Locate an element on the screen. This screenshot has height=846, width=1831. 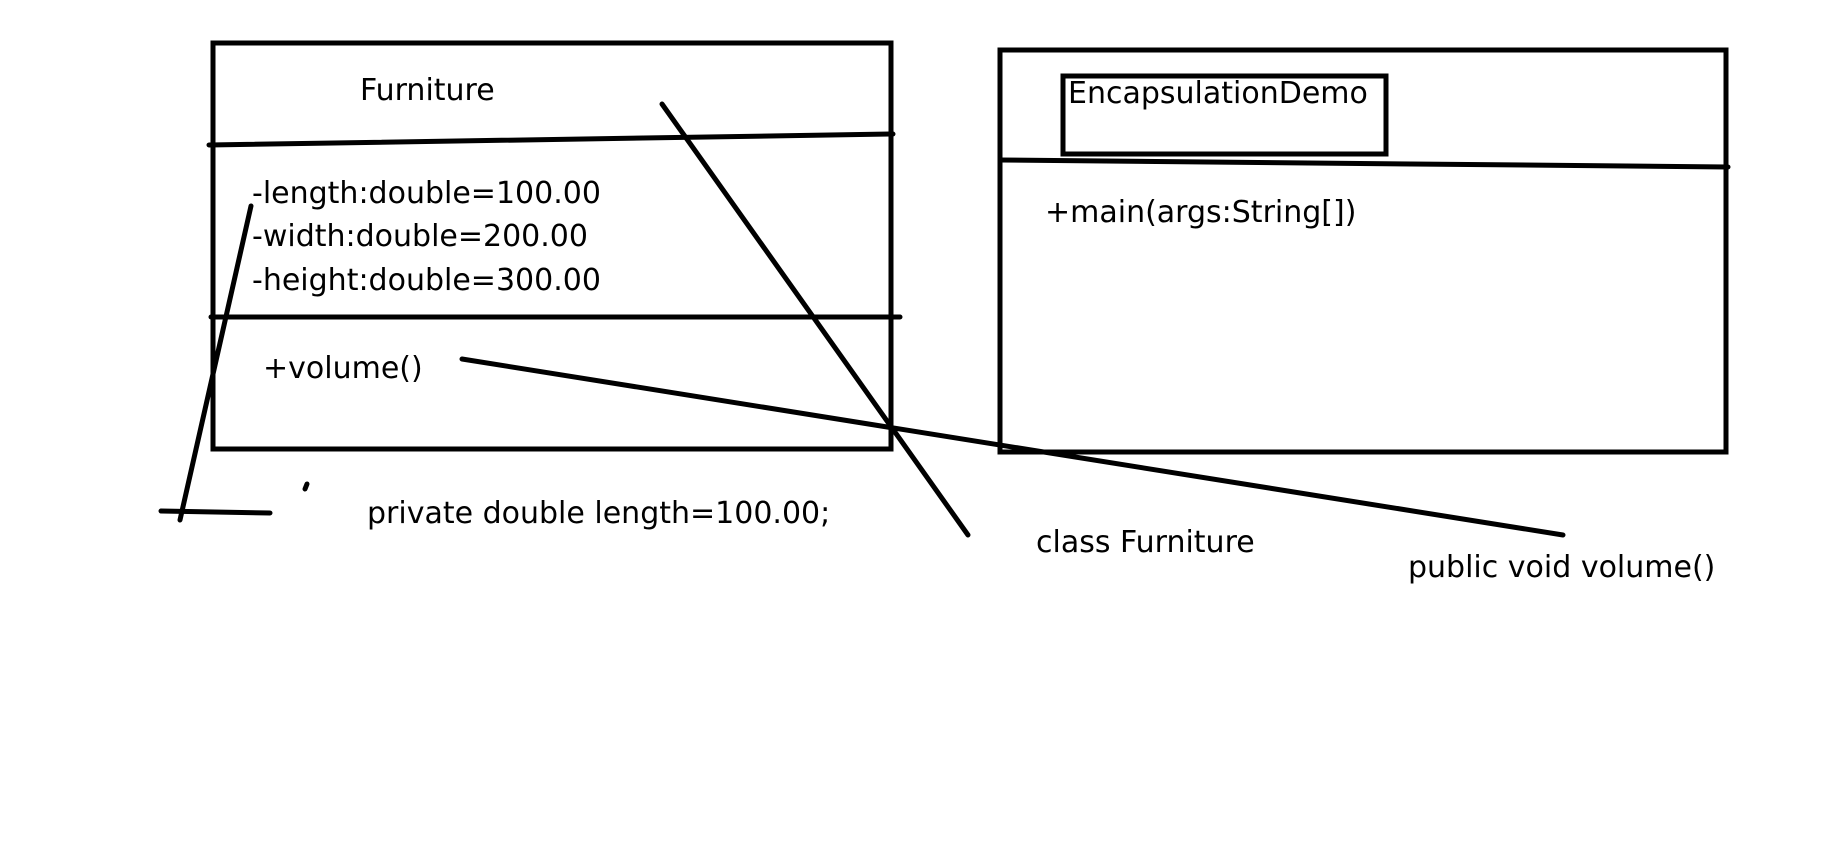
demo-name-divider is located at coordinates (1364, 163).